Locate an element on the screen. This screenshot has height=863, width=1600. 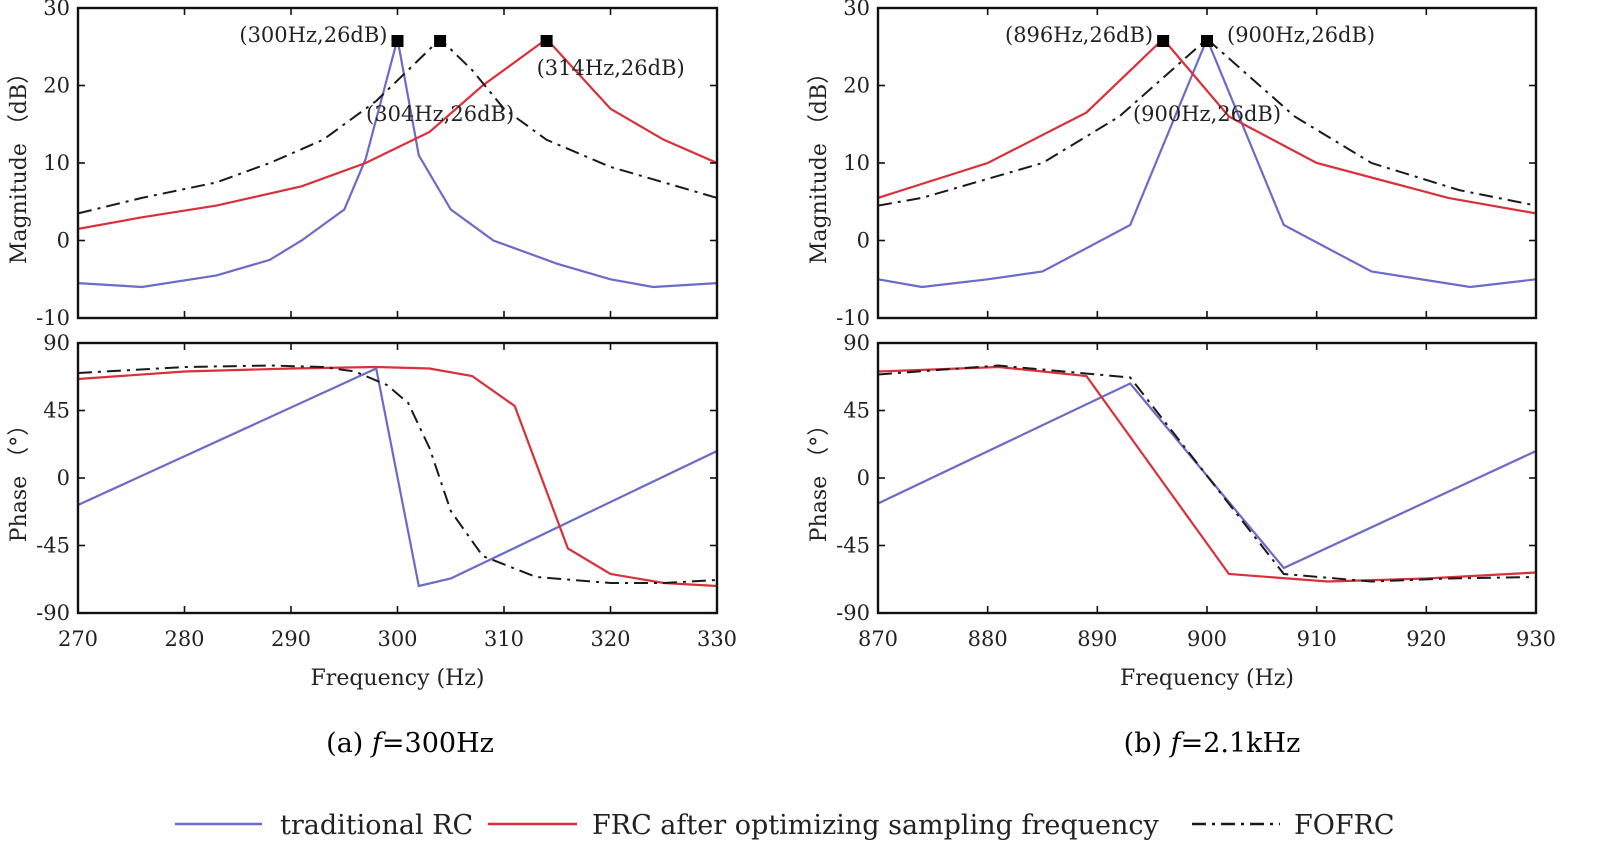
phase-series-frc is located at coordinates (397, 476).